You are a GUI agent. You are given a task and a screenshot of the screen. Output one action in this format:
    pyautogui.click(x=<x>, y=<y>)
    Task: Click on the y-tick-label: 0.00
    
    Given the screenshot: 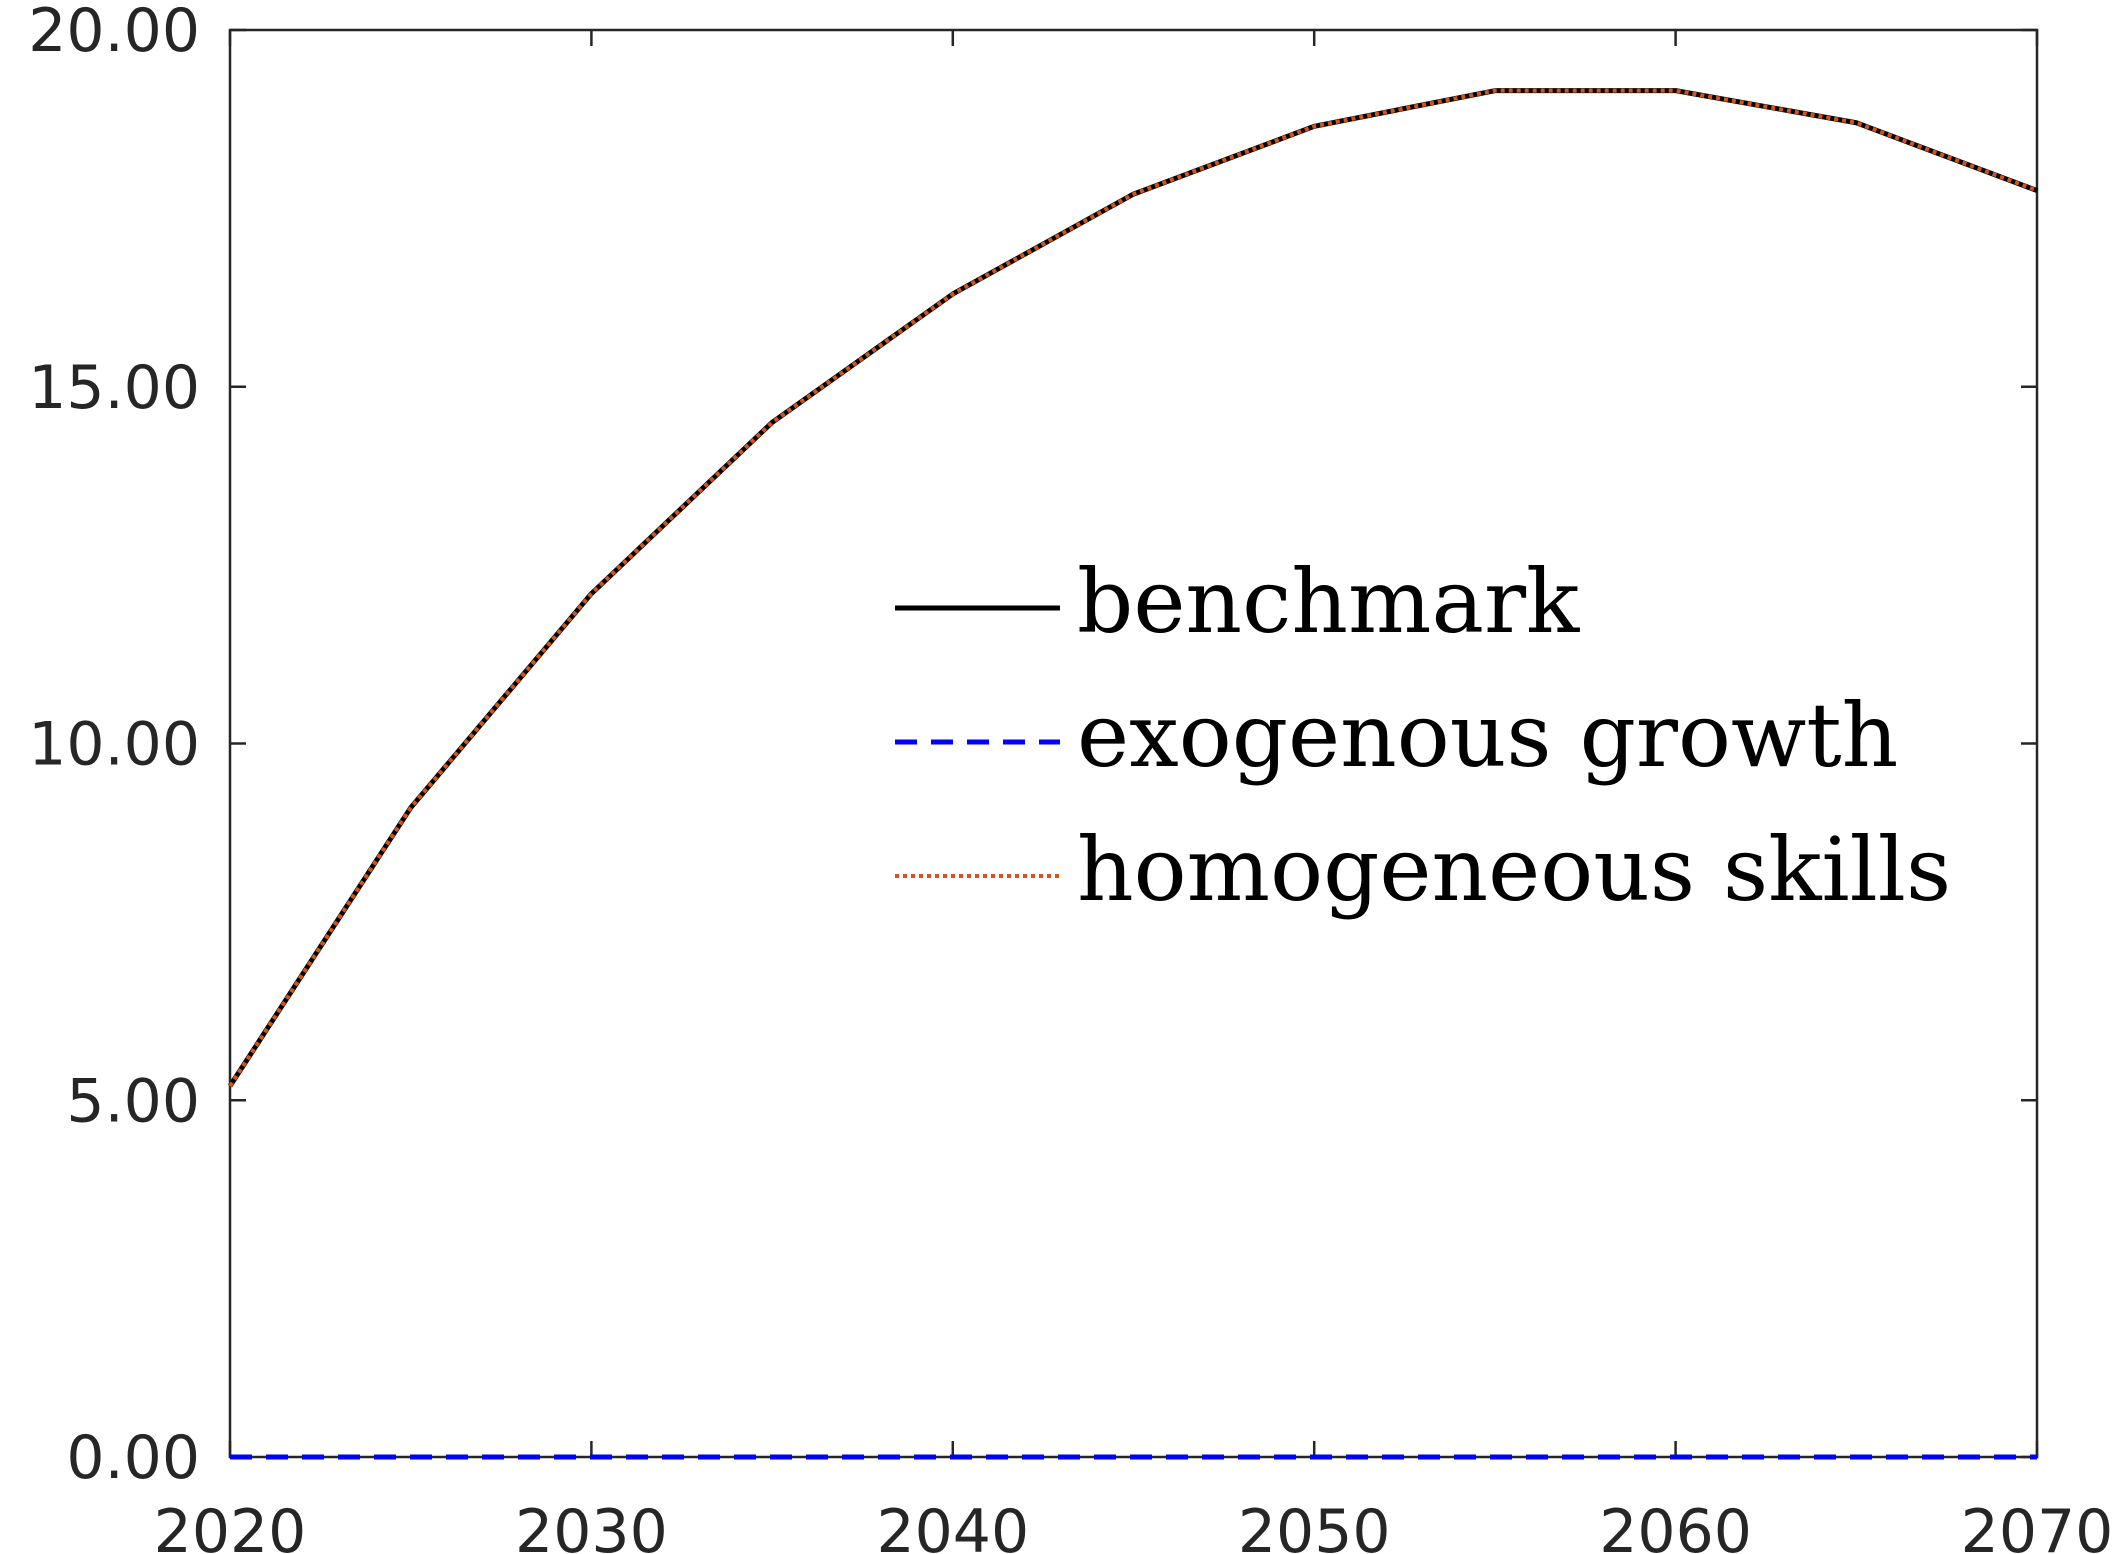 What is the action you would take?
    pyautogui.click(x=133, y=1458)
    